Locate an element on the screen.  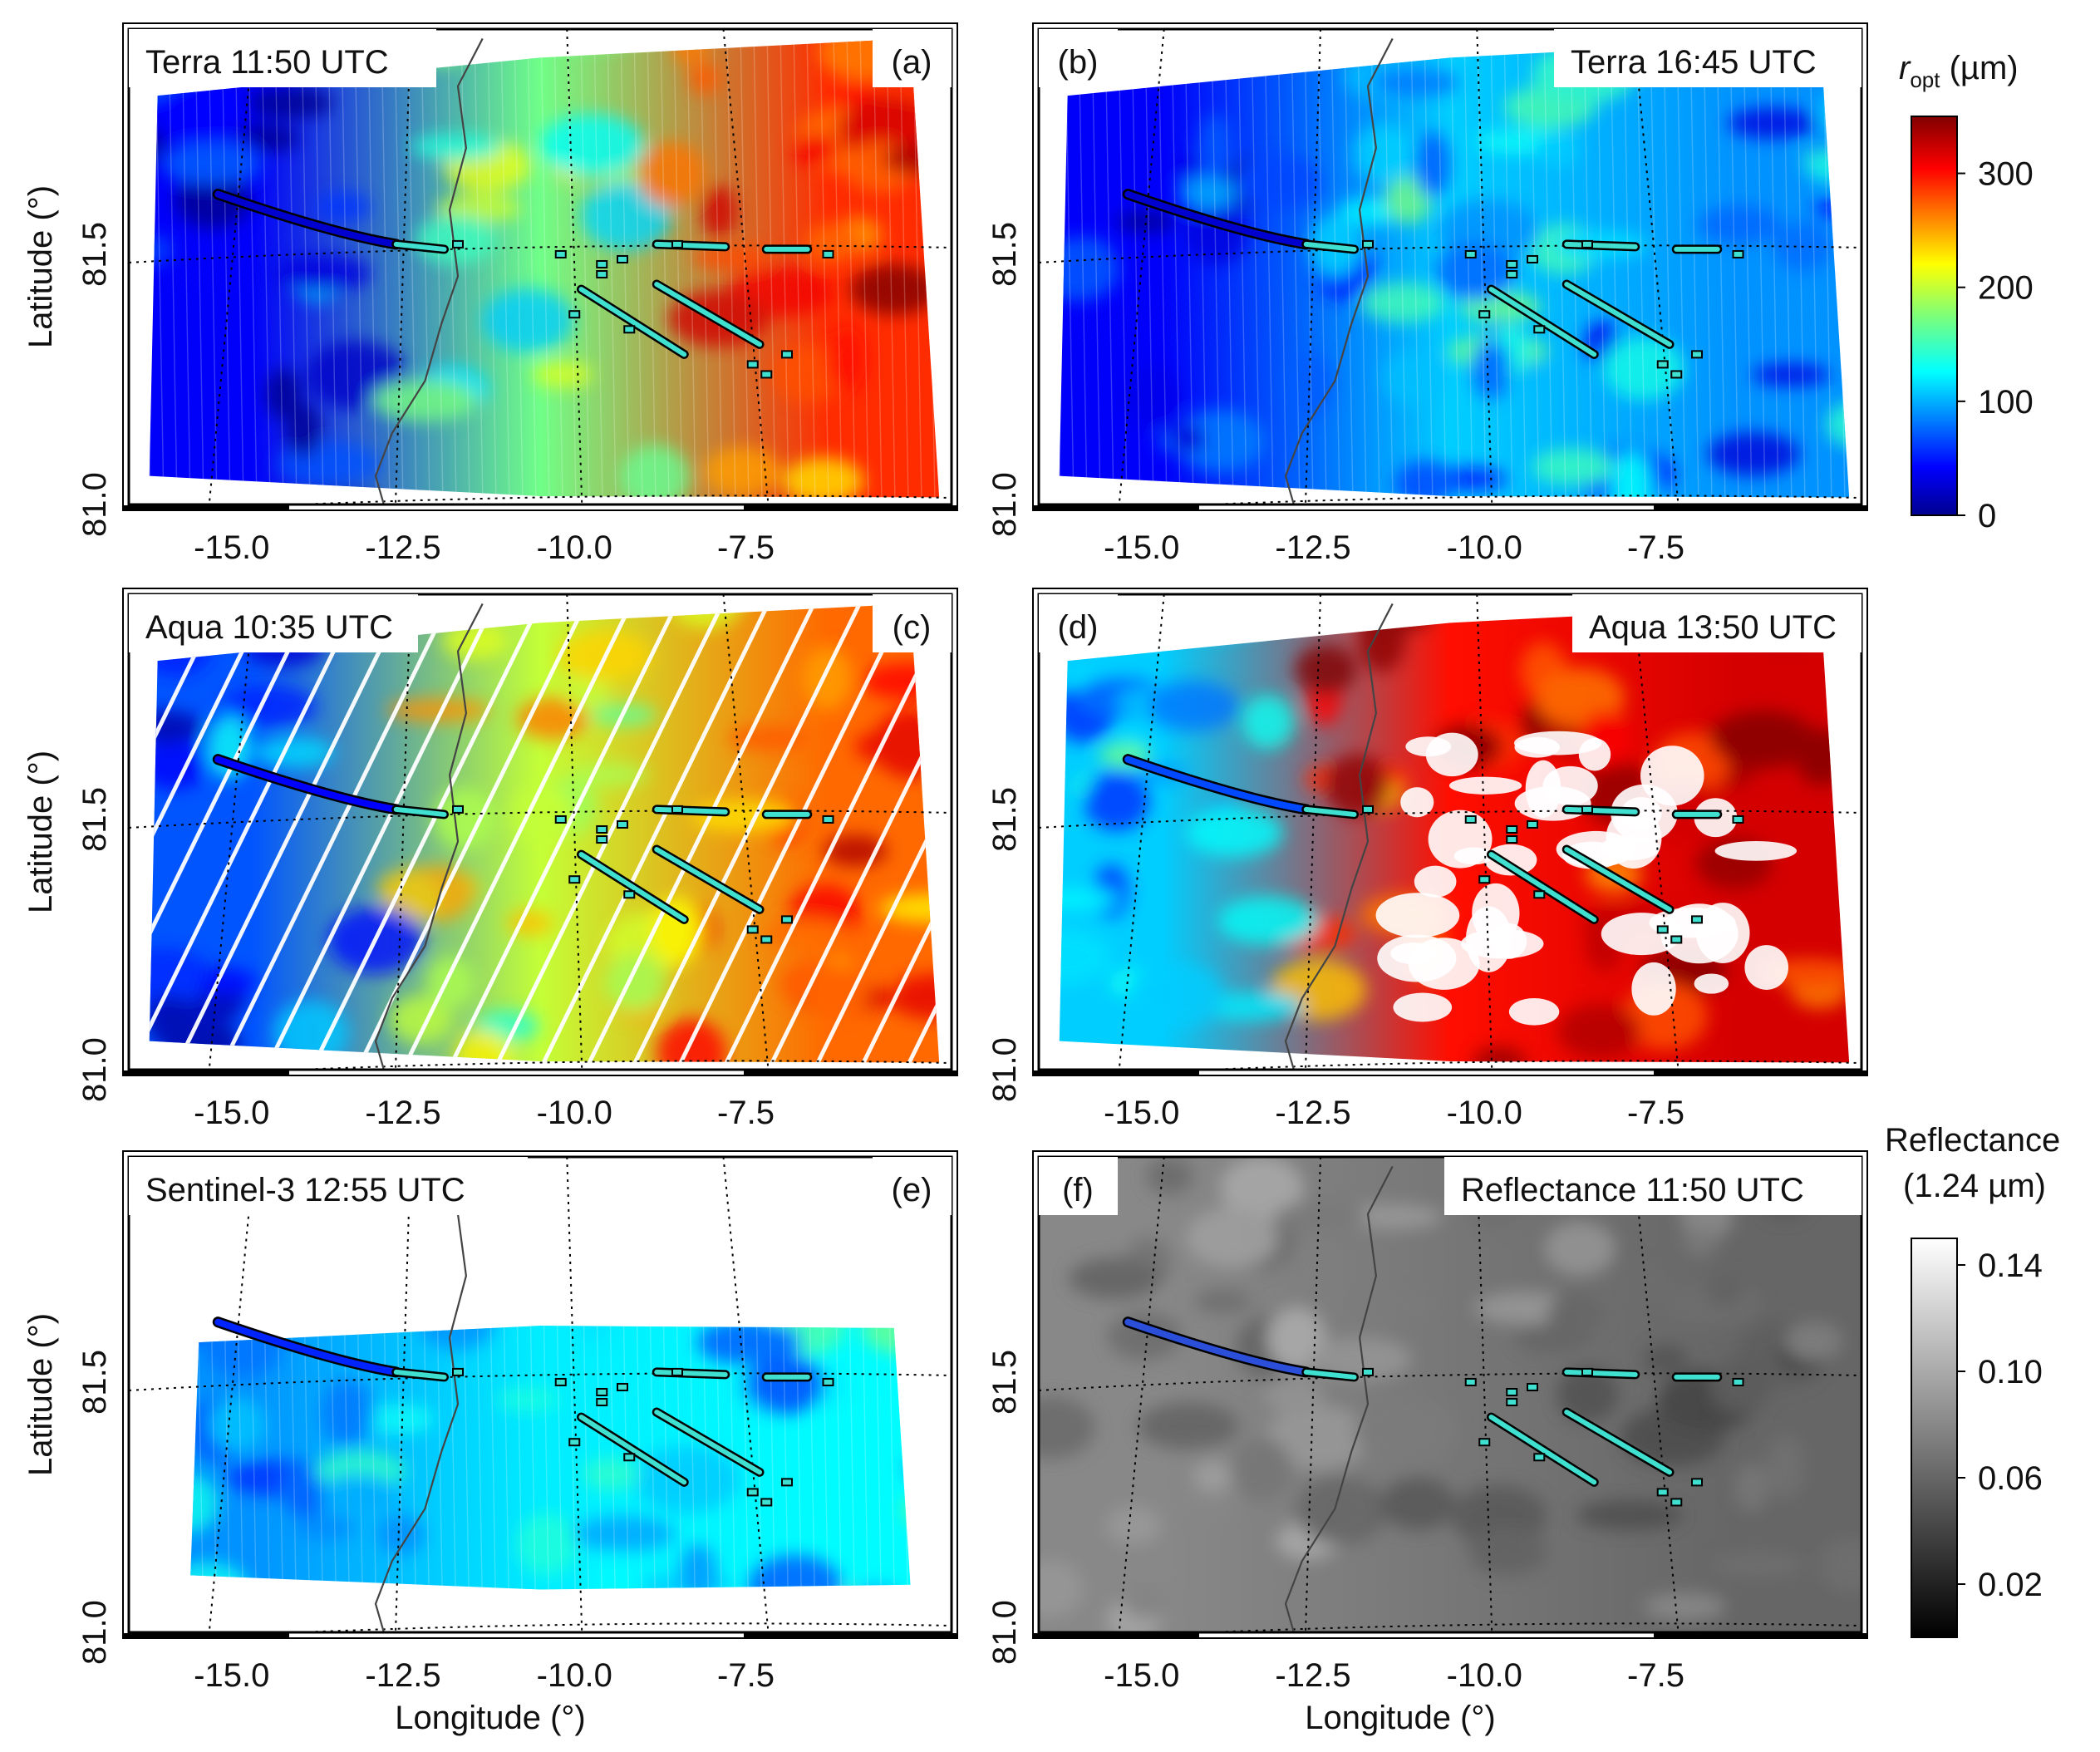
graticule-c is located at coordinates (540, 832).